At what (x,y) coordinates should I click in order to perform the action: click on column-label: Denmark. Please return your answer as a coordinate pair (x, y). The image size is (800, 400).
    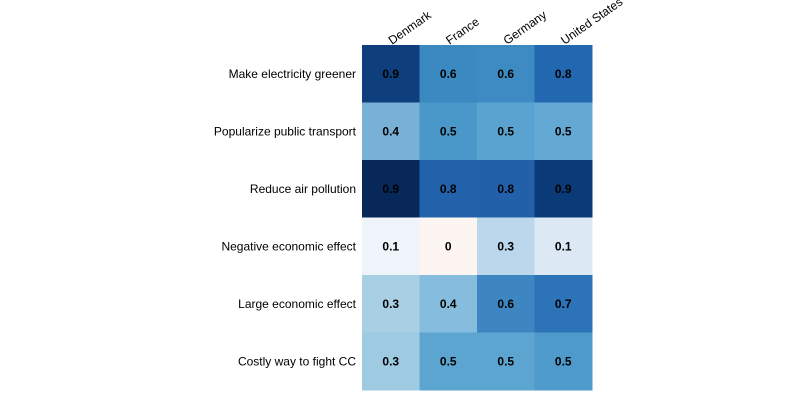
    Looking at the image, I should click on (410, 27).